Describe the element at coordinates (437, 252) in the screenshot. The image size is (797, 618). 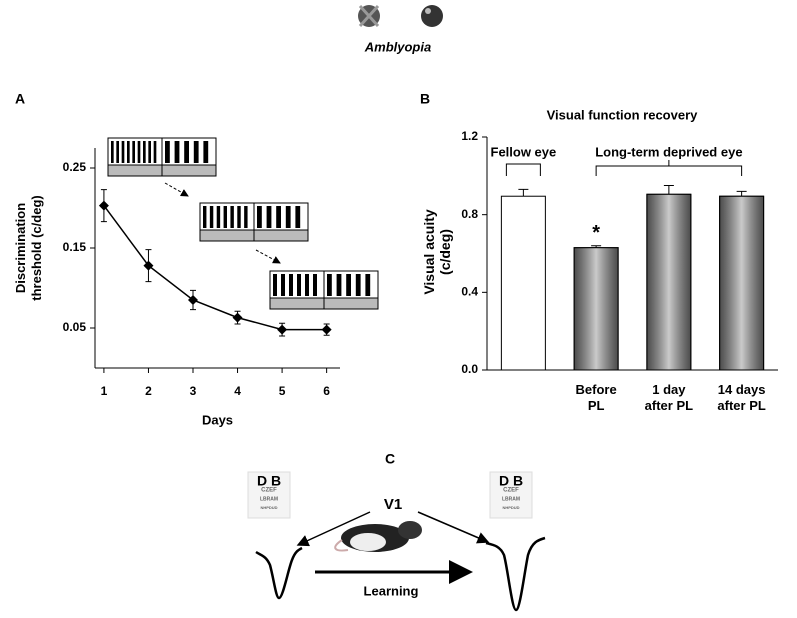
I see `y-axis-label: Visual acuity (c/deg)` at that location.